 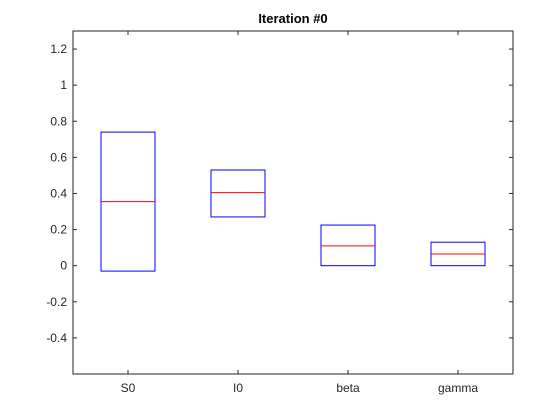 What do you see at coordinates (56, 302) in the screenshot?
I see `y-tick-label: -0.2` at bounding box center [56, 302].